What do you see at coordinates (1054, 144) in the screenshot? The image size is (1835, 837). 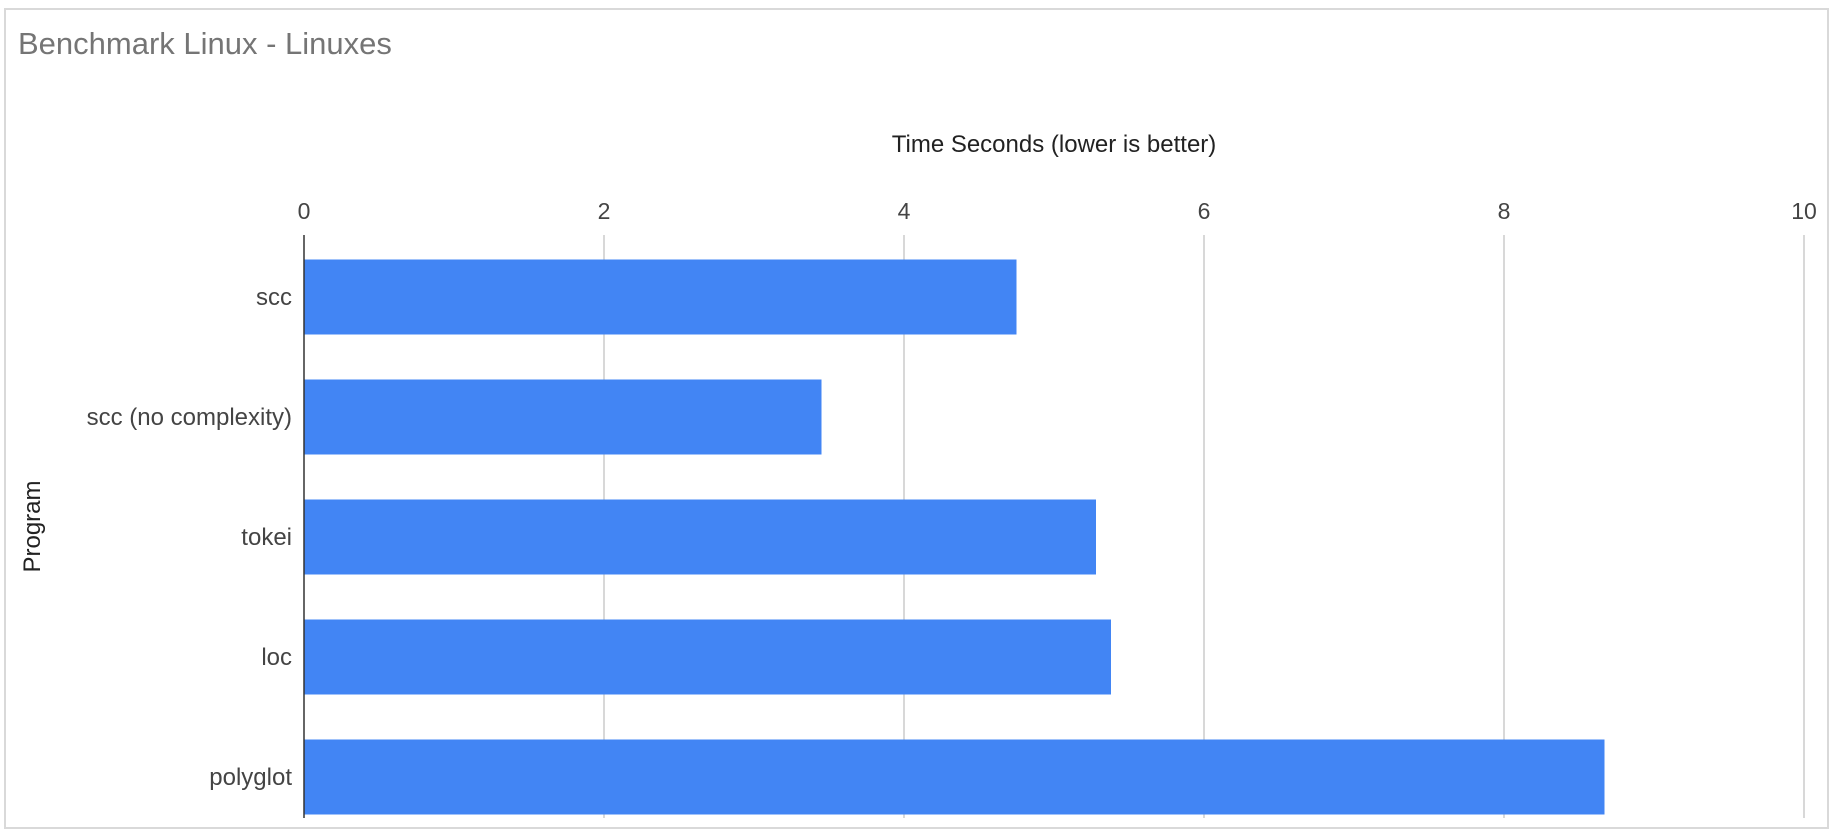 I see `x-axis-title: Time Seconds (lower is better)` at bounding box center [1054, 144].